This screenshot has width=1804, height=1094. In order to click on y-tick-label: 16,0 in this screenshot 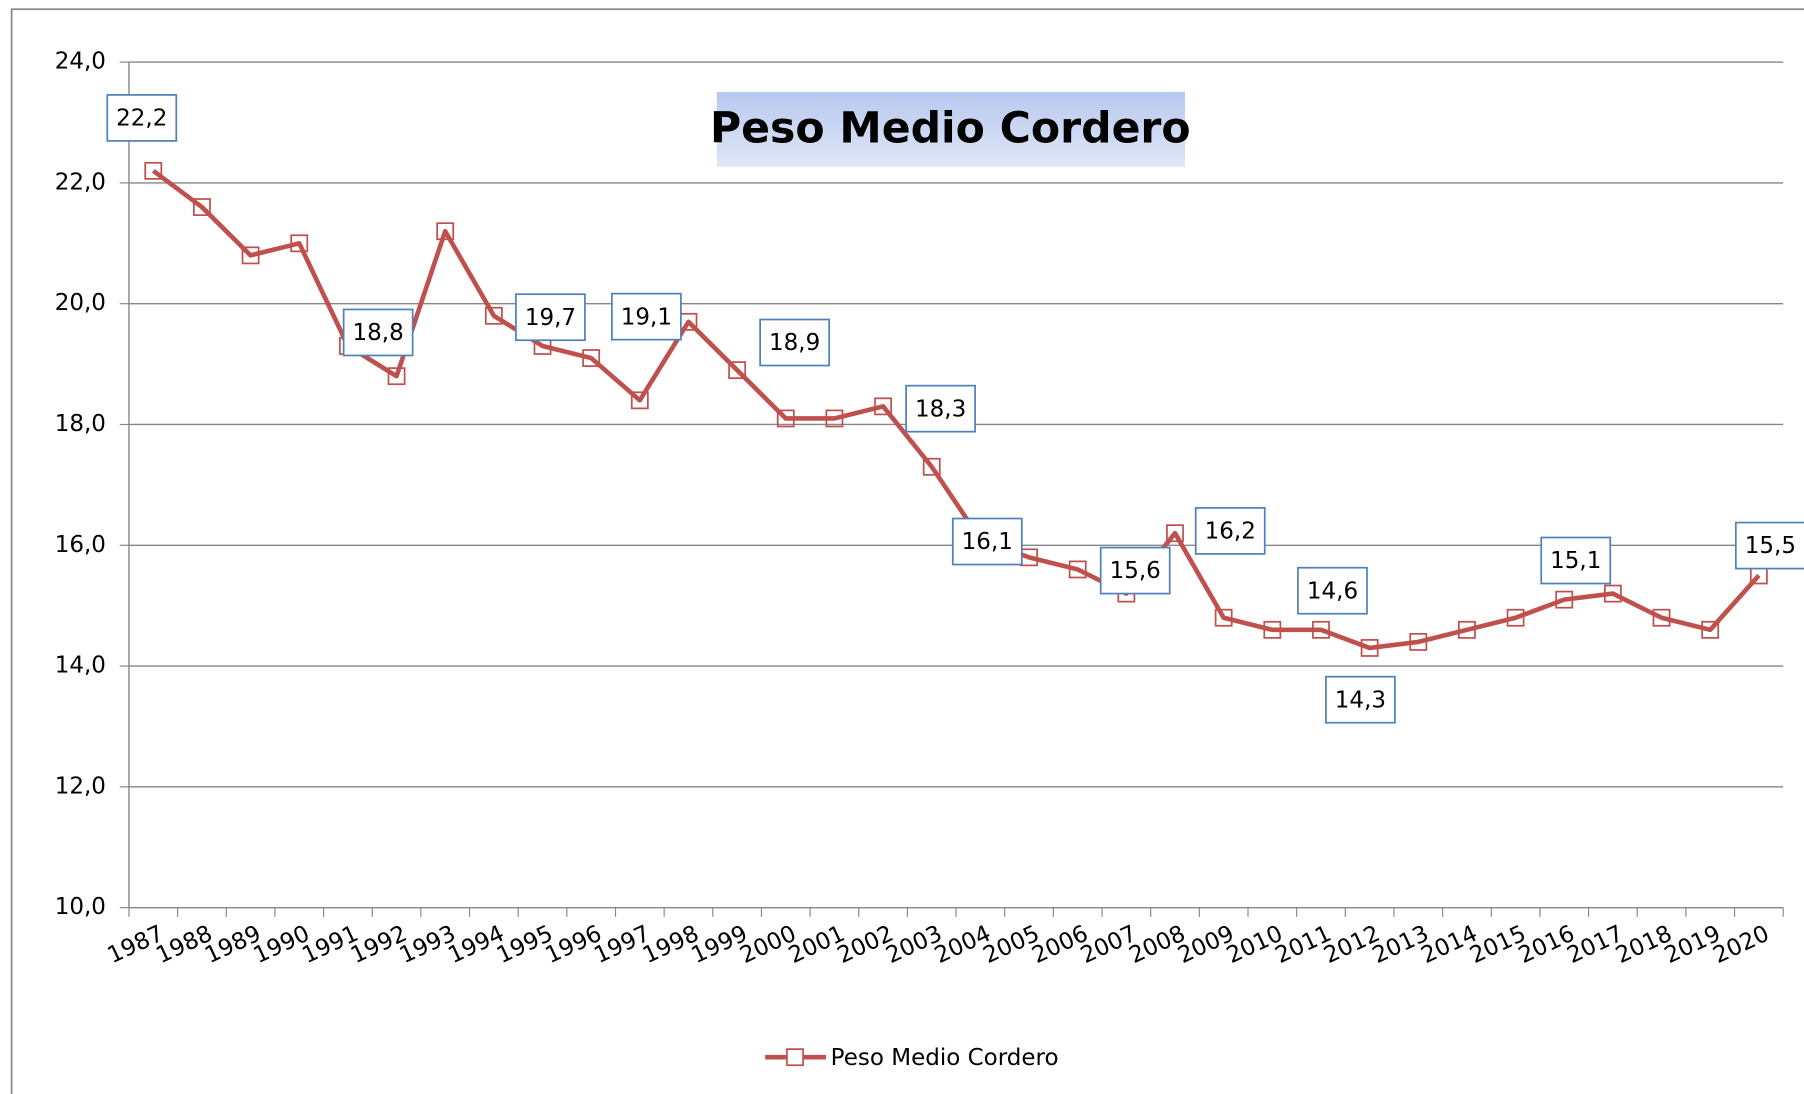, I will do `click(80, 545)`.